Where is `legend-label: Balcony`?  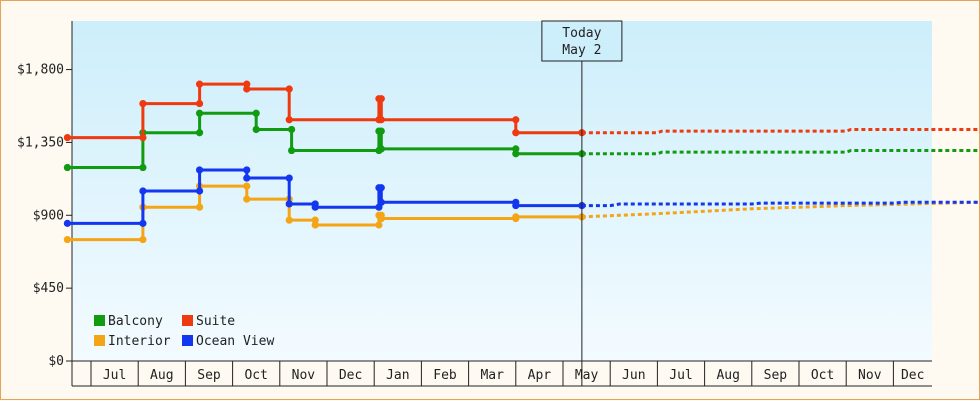
legend-label: Balcony is located at coordinates (135, 321).